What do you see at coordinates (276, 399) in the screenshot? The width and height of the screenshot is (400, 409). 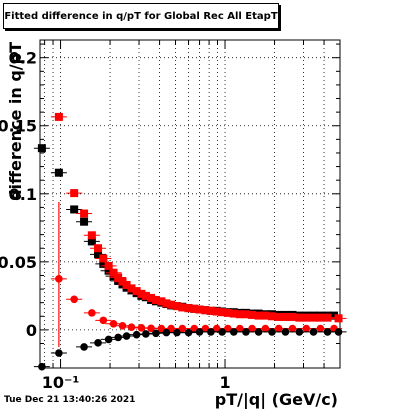 I see `x-axis-title: pT/|q| (GeV/c)` at bounding box center [276, 399].